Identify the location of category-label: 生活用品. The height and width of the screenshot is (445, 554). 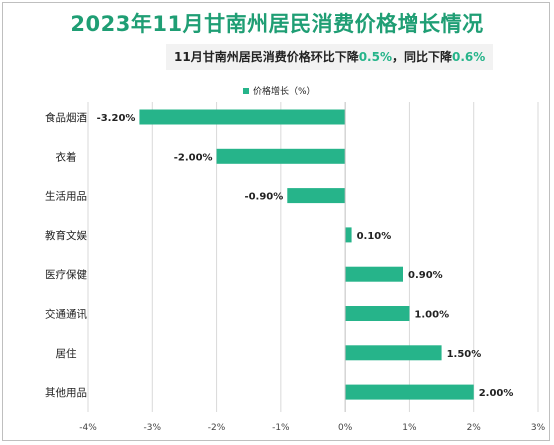
(66, 196).